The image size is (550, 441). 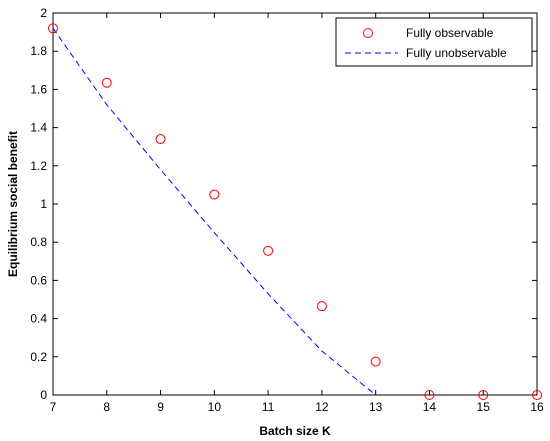 What do you see at coordinates (106, 407) in the screenshot?
I see `x-tick-label: 8` at bounding box center [106, 407].